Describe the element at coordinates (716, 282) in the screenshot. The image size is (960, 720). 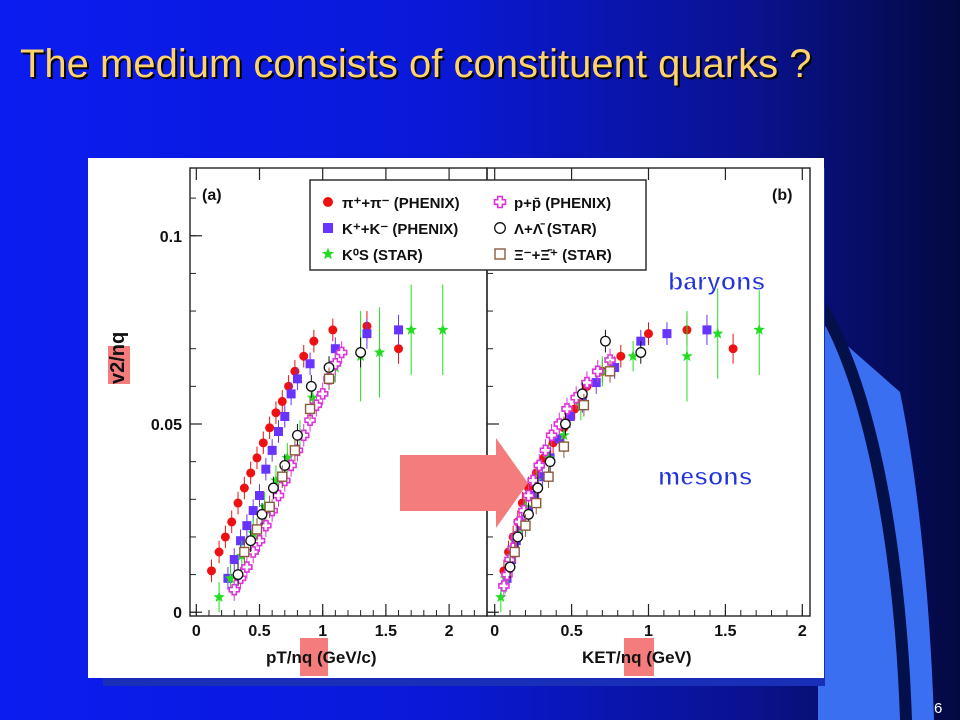
I see `baryons-label: baryons` at that location.